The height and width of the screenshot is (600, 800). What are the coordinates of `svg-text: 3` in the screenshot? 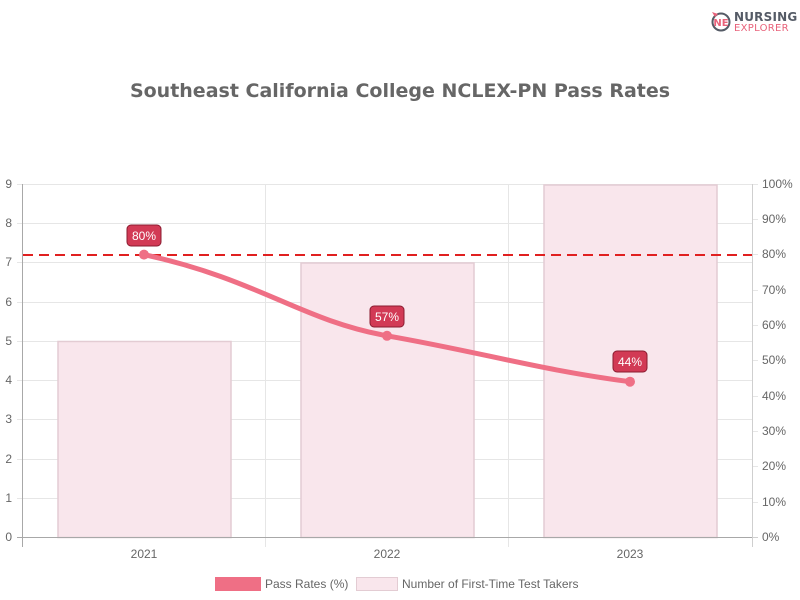 It's located at (8, 419).